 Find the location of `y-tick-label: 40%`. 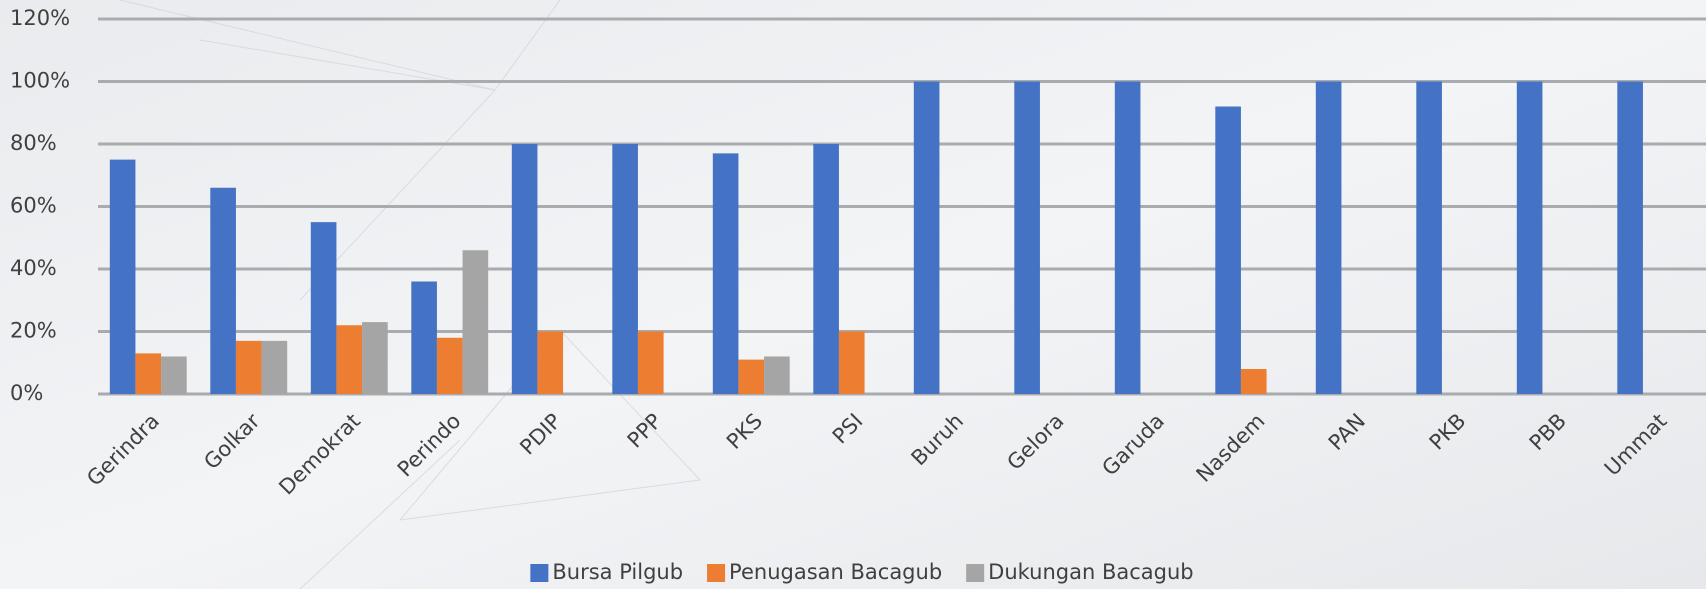

y-tick-label: 40% is located at coordinates (33, 268).